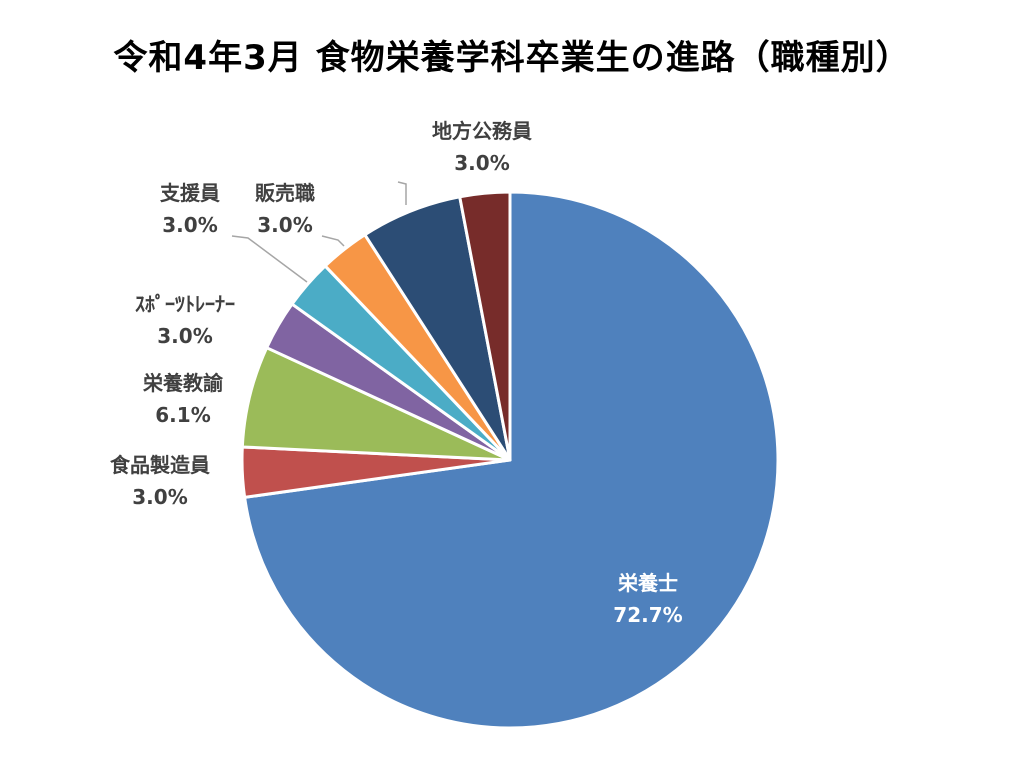  What do you see at coordinates (512, 58) in the screenshot?
I see `chart-title: 令和4年3月 食物栄養学科卒業生の進路（職種別）` at bounding box center [512, 58].